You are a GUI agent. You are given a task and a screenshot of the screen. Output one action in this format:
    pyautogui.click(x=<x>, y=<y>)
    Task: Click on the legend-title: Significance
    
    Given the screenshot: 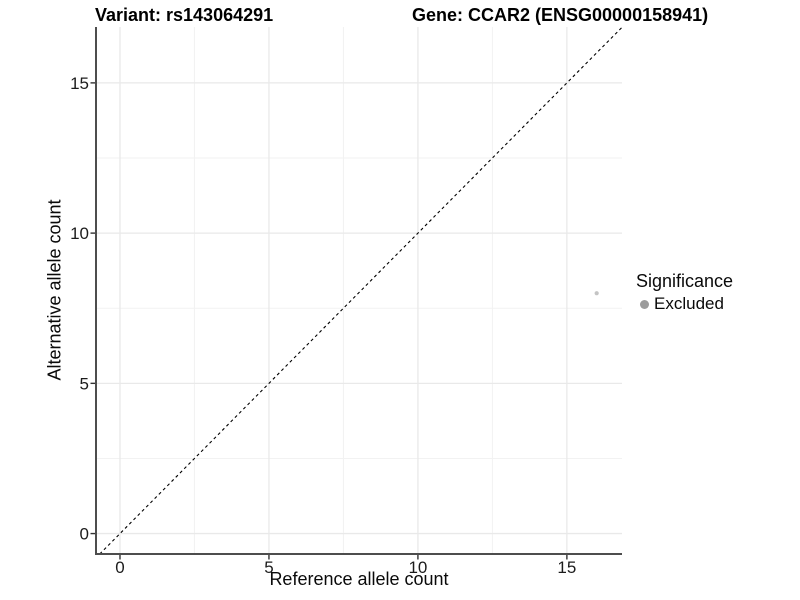 What is the action you would take?
    pyautogui.click(x=685, y=281)
    